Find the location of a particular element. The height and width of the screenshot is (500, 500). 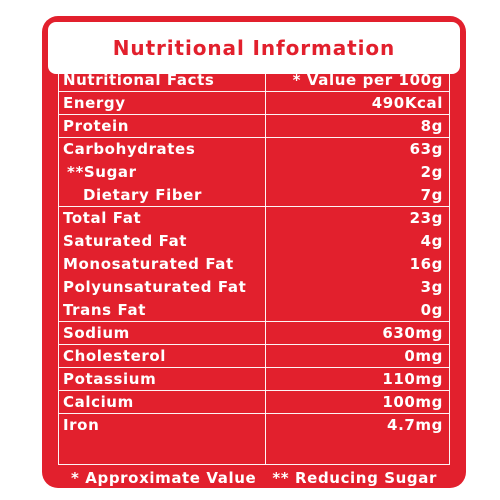

table-row: Saturated Fat 4g is located at coordinates (254, 240).